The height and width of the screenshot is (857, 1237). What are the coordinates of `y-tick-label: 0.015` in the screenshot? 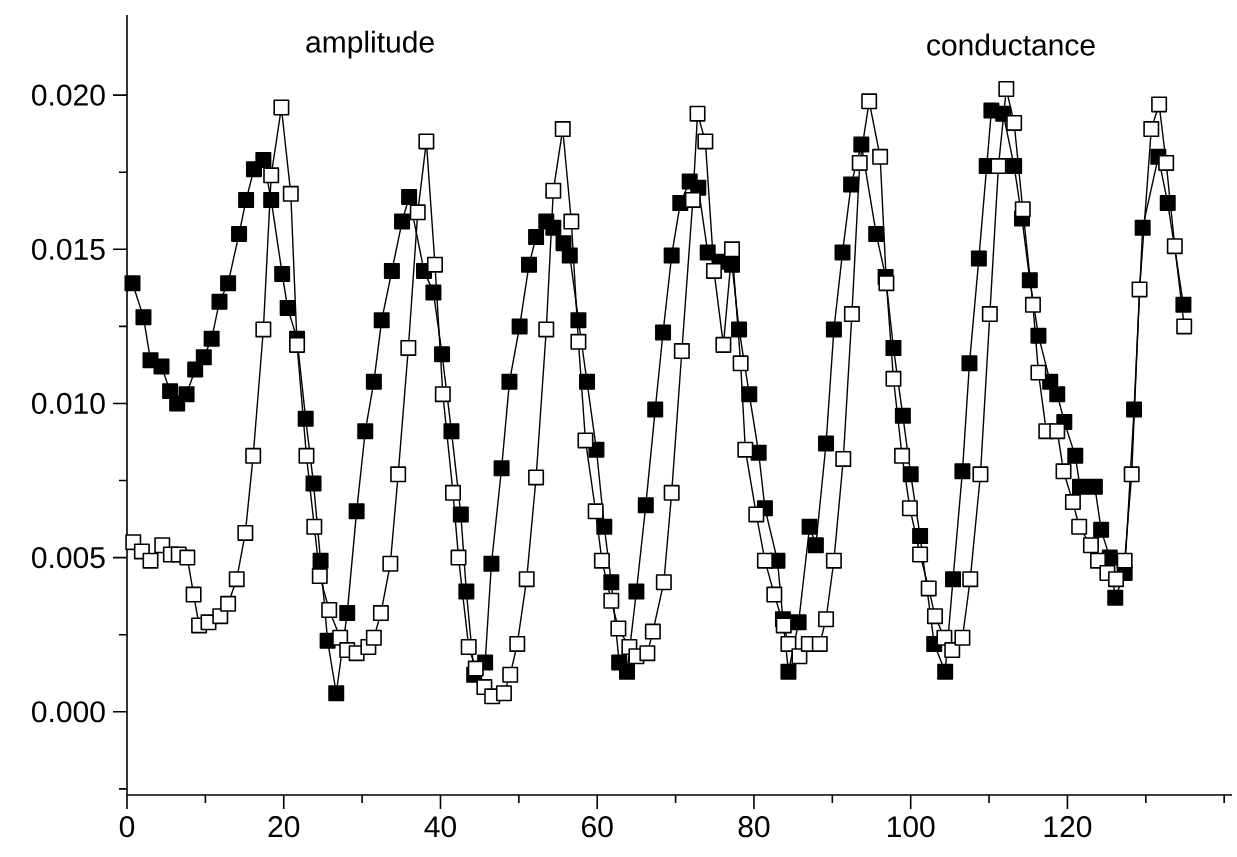 It's located at (68, 249).